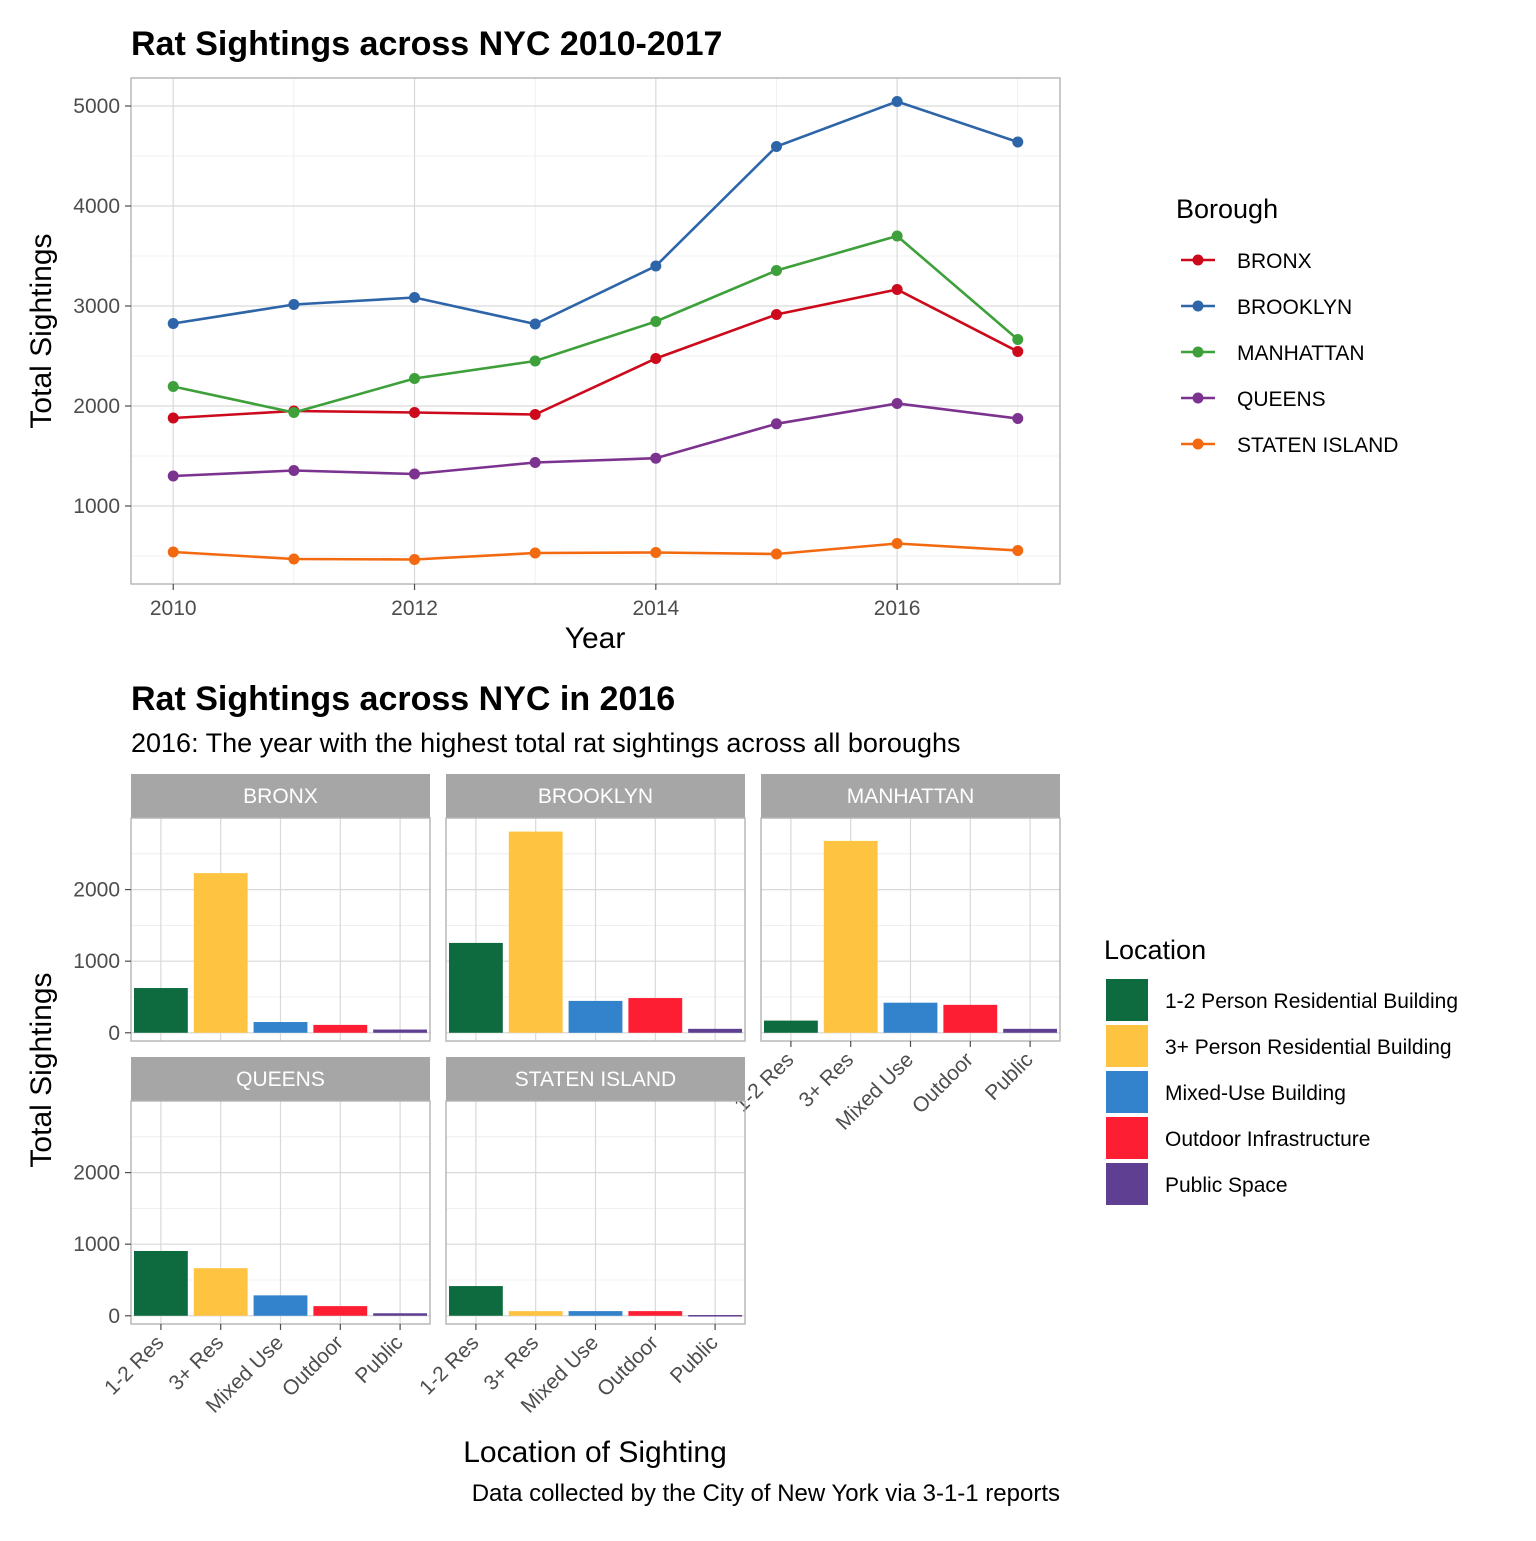 This screenshot has height=1541, width=1536. Describe the element at coordinates (897, 608) in the screenshot. I see `x-tick-label: 2016` at that location.